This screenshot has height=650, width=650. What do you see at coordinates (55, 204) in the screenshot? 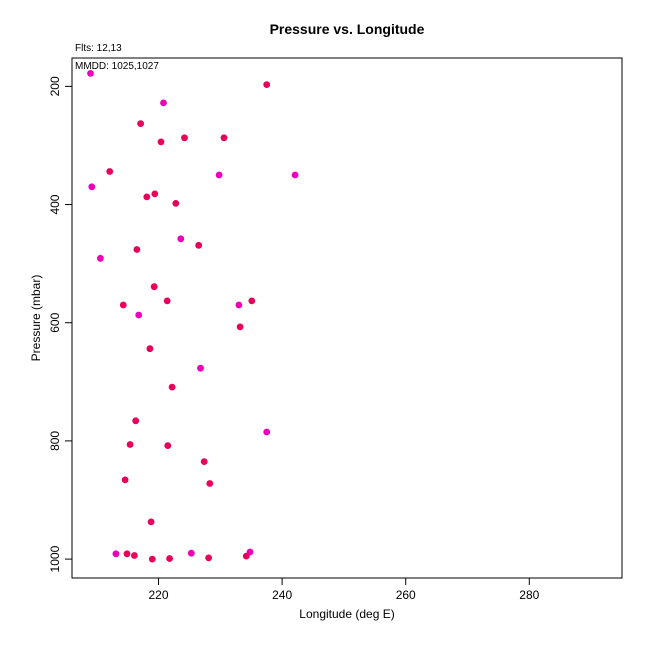
I see `y-tick-label: 400` at bounding box center [55, 204].